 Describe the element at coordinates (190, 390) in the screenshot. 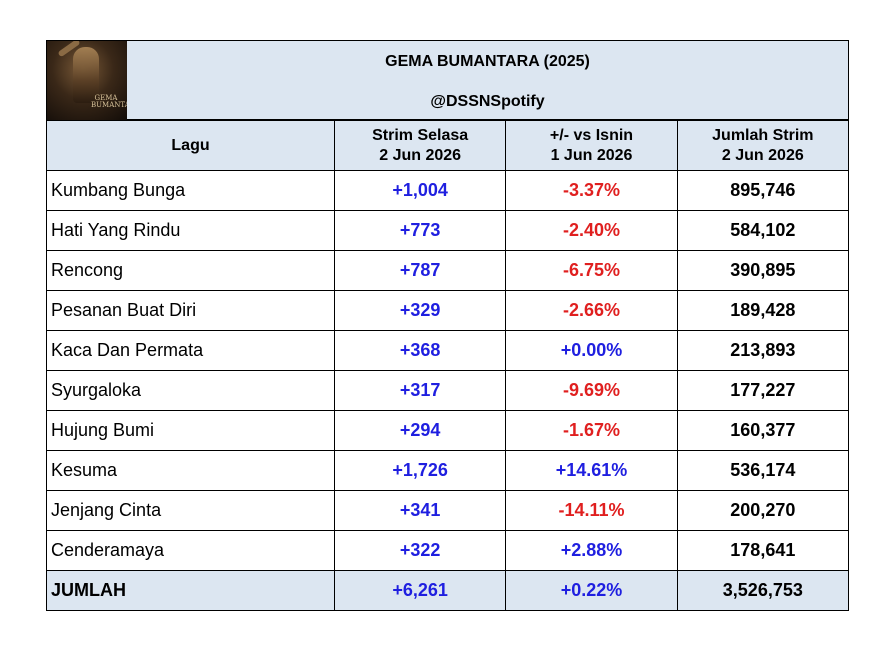

I see `song-title: Syurgaloka` at that location.